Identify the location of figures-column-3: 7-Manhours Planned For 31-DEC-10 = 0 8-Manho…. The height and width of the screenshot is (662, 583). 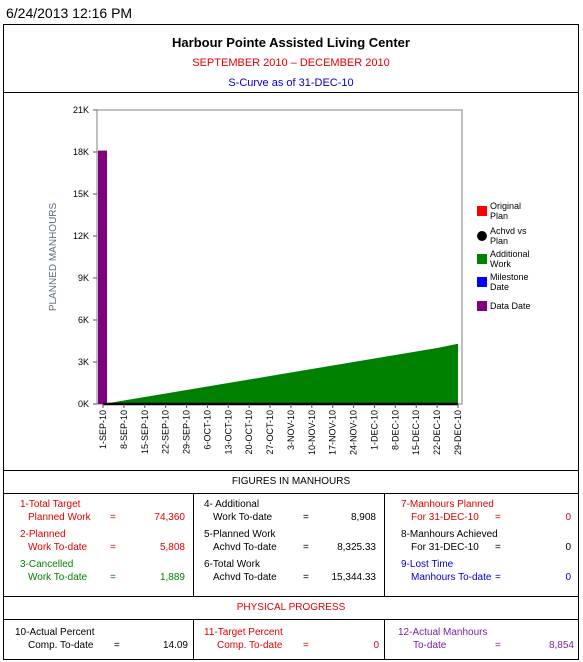
(482, 545).